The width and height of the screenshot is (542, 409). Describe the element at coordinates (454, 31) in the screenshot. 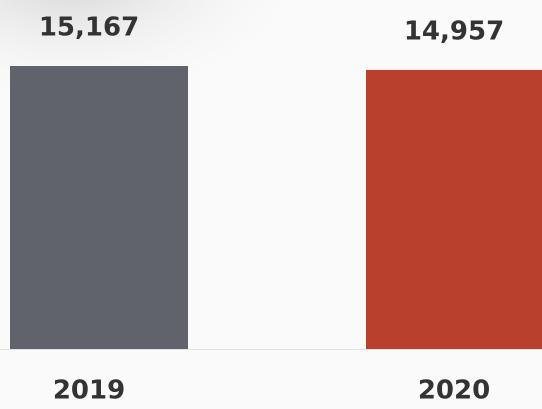

I see `data-label: 14,957` at that location.